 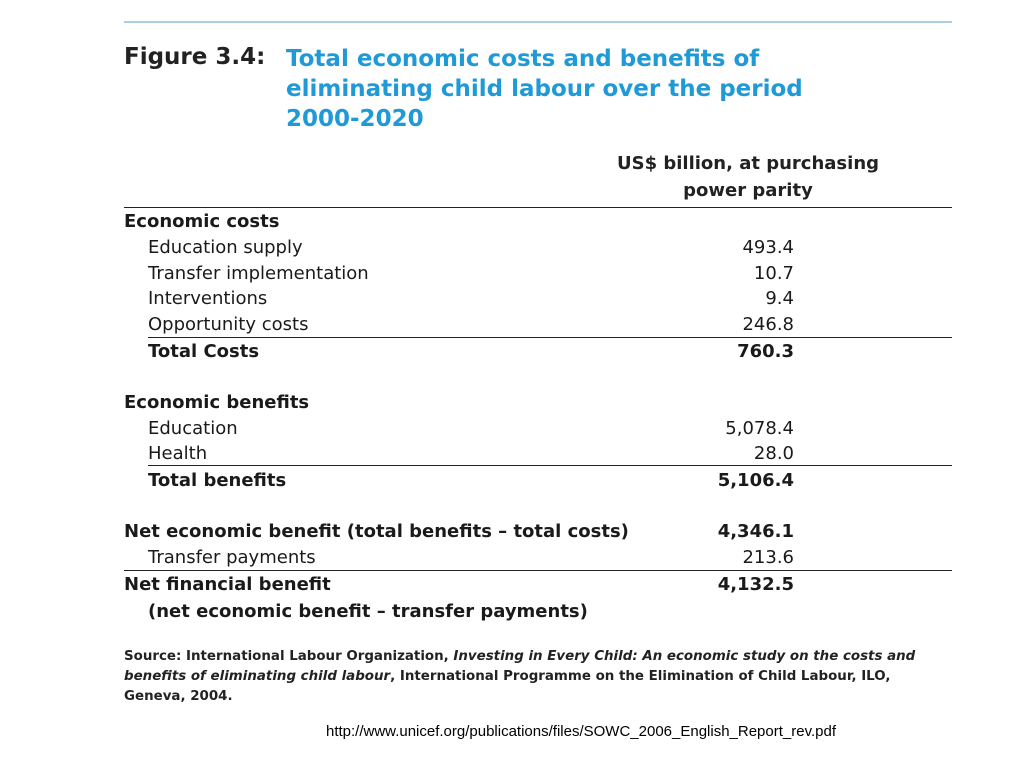 I want to click on table-row: Education supply 493.4, so click(x=459, y=247).